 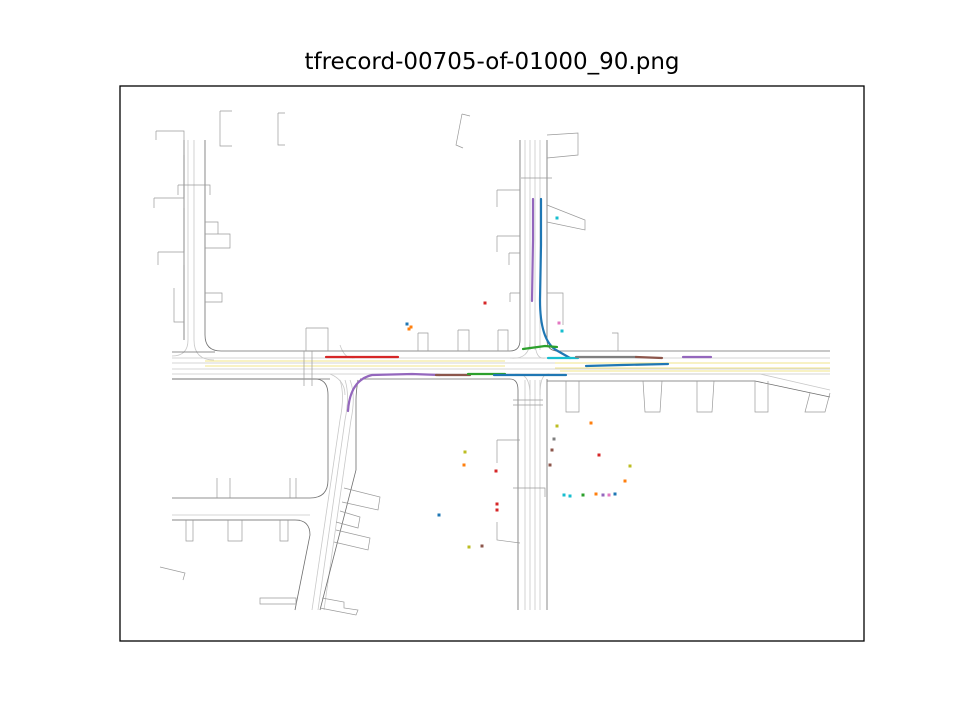 What do you see at coordinates (492, 62) in the screenshot?
I see `figure-title: tfrecord-00705-of-01000_90.png` at bounding box center [492, 62].